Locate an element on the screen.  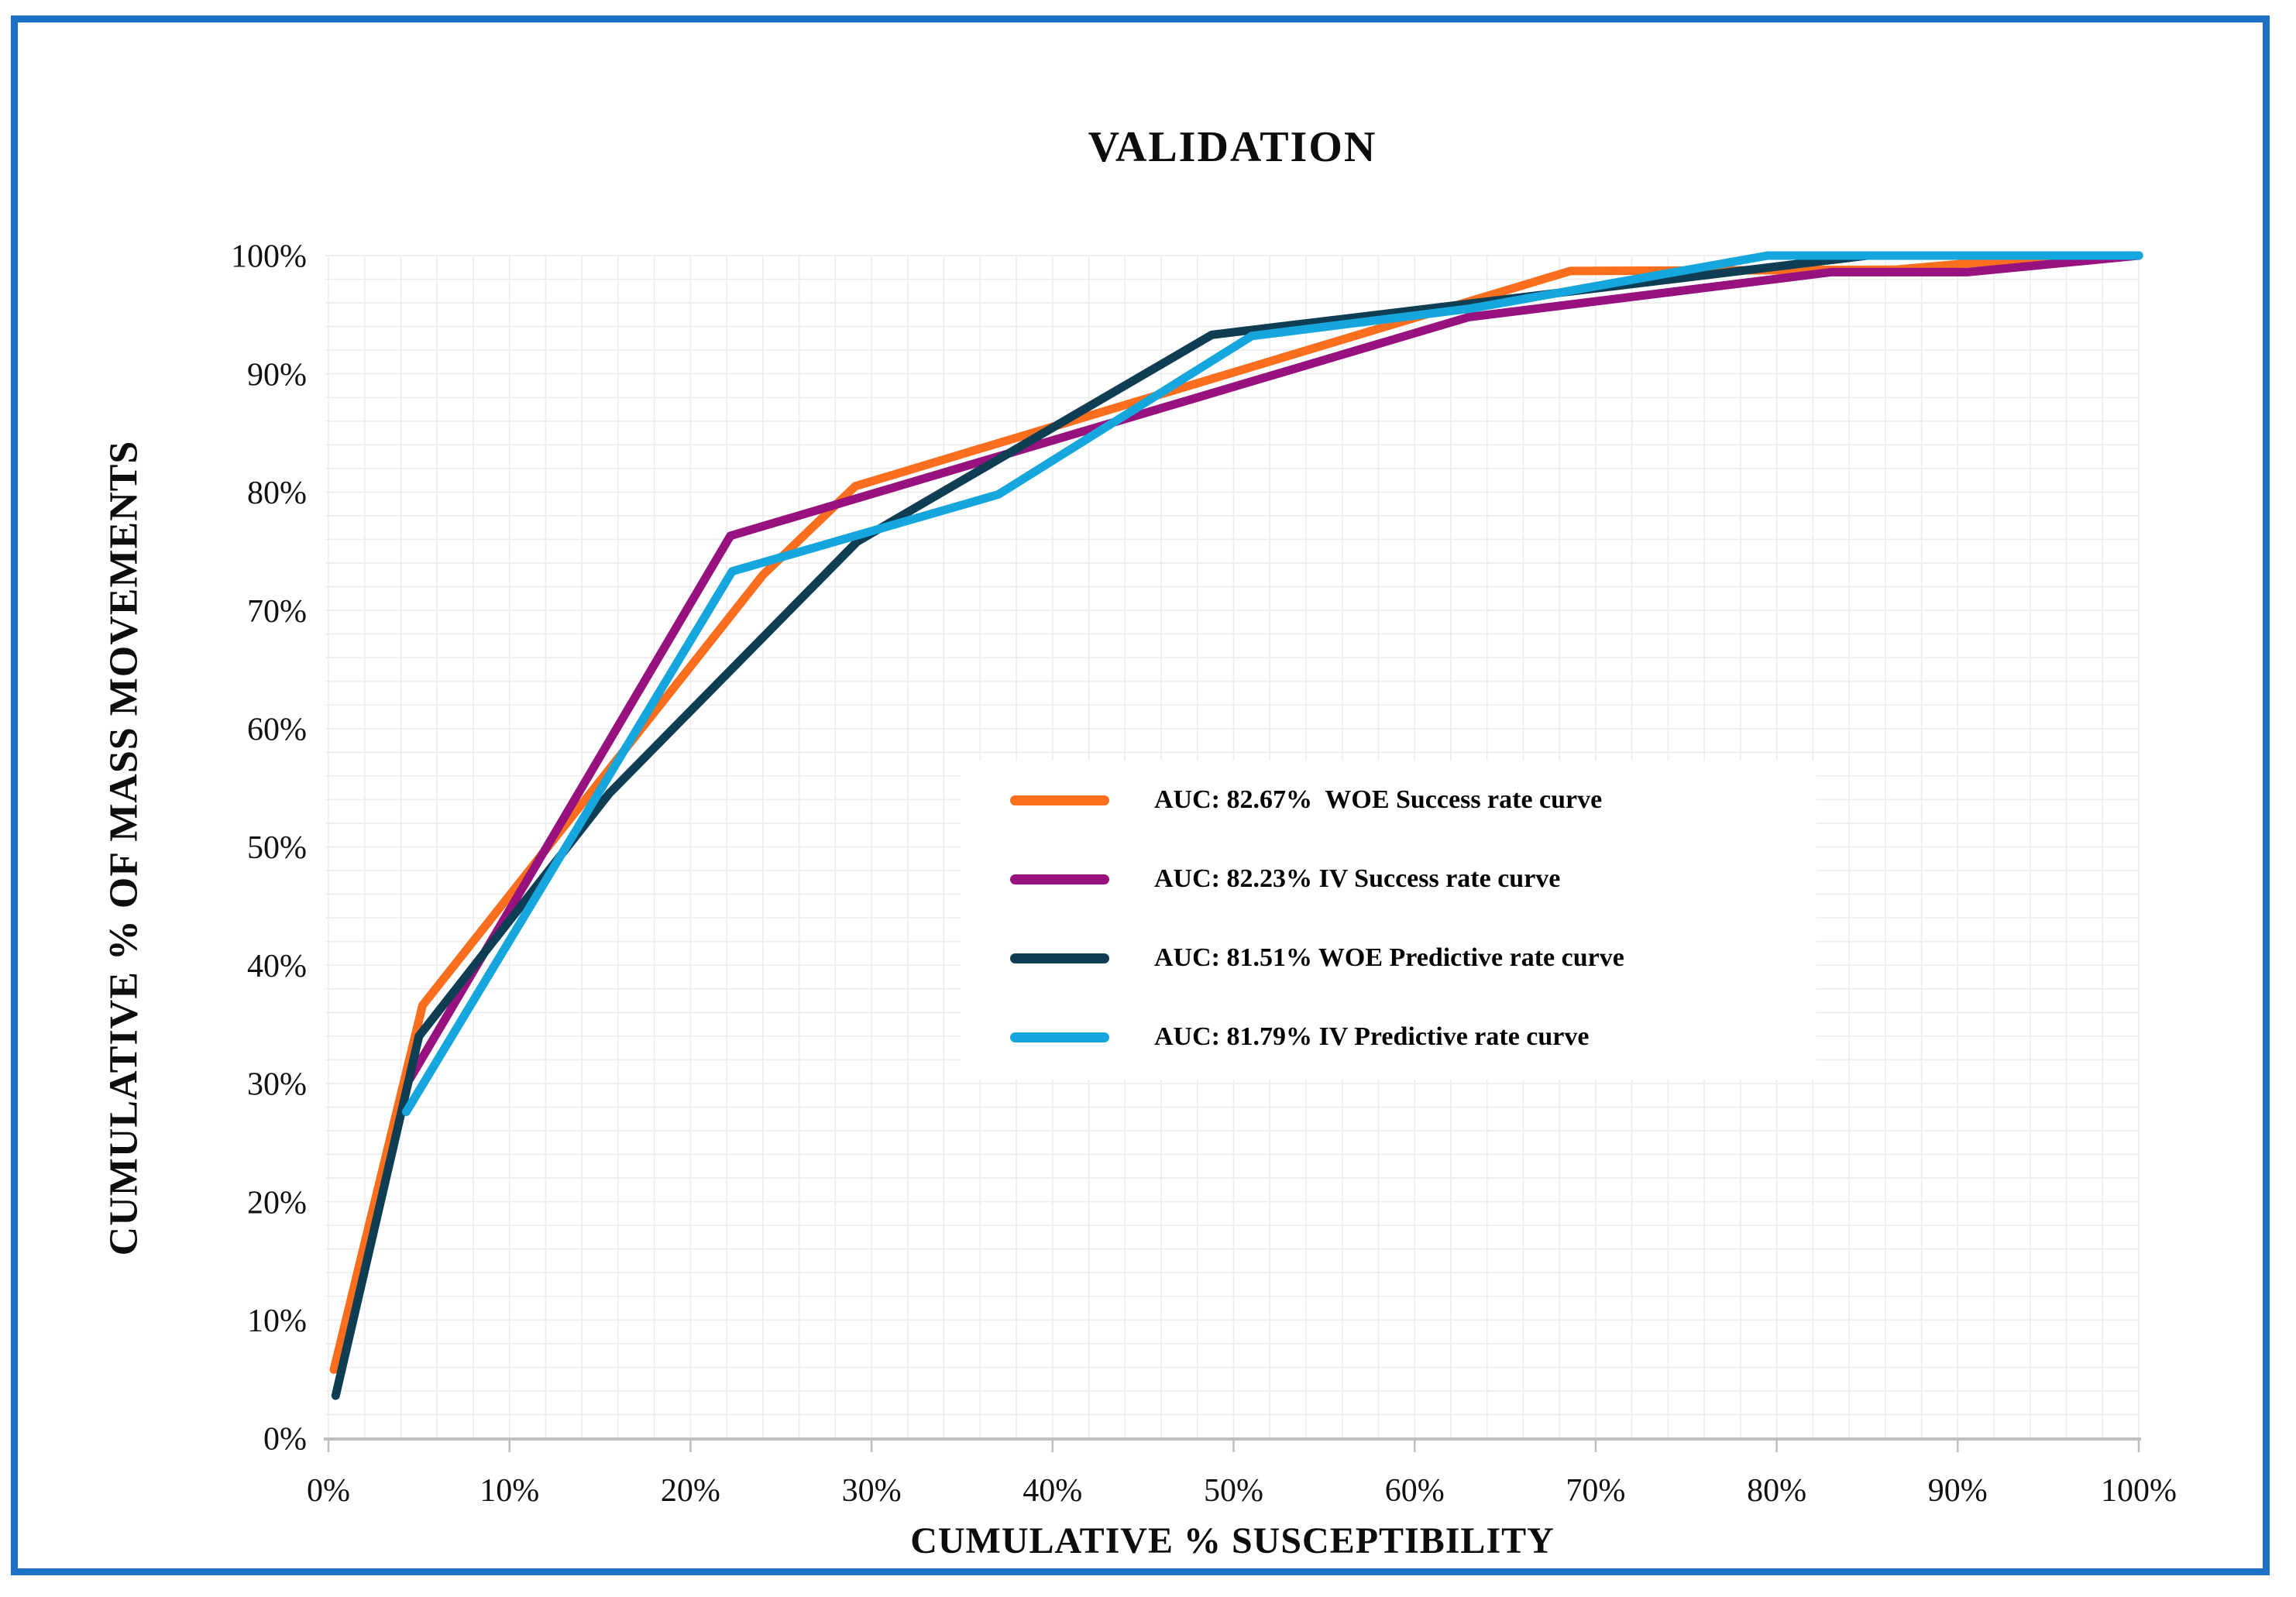
x-tick-label: 30% is located at coordinates (872, 1491).